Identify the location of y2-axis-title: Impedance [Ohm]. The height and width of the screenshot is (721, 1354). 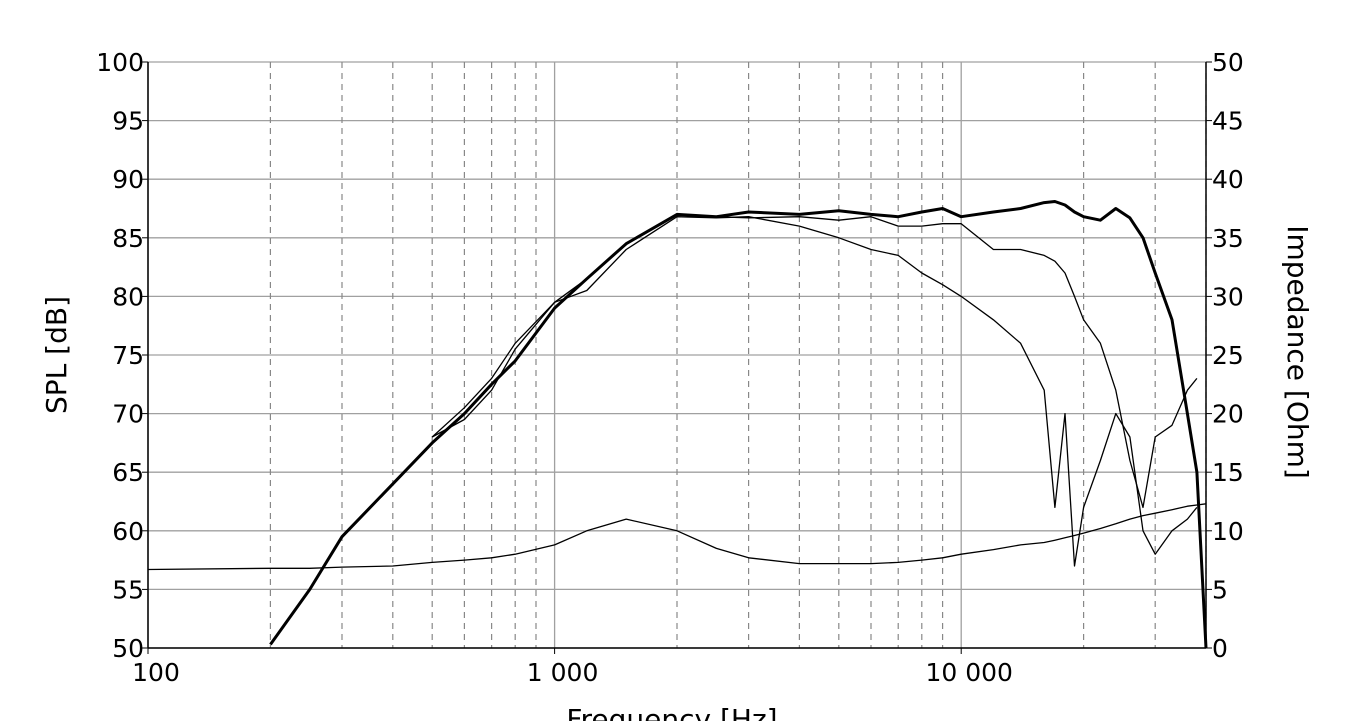
(1297, 352).